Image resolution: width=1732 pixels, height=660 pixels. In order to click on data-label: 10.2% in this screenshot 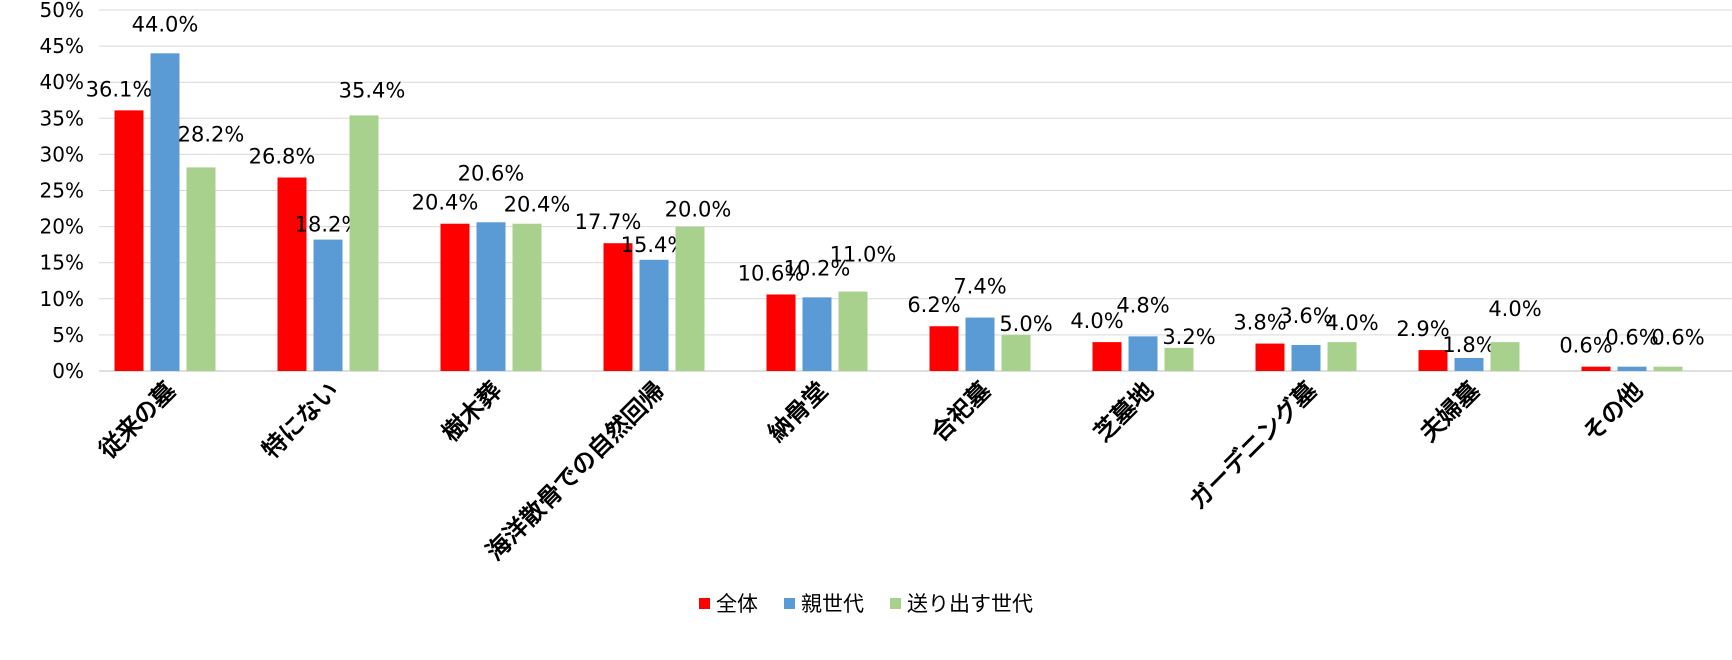, I will do `click(817, 268)`.